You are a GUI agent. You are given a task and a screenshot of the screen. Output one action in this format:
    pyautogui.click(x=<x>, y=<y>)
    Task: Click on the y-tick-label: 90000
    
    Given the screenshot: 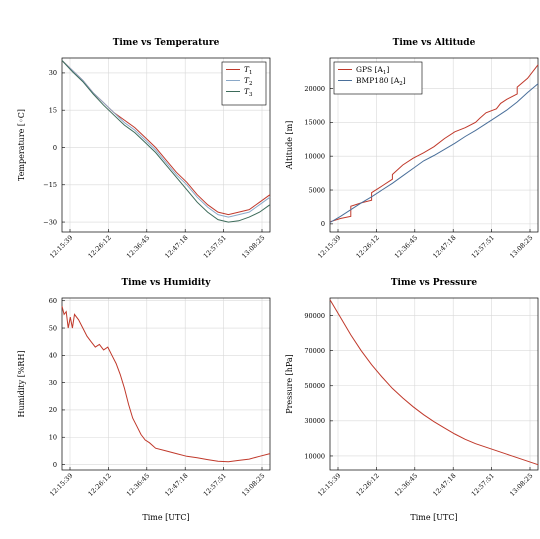 What is the action you would take?
    pyautogui.click(x=314, y=316)
    